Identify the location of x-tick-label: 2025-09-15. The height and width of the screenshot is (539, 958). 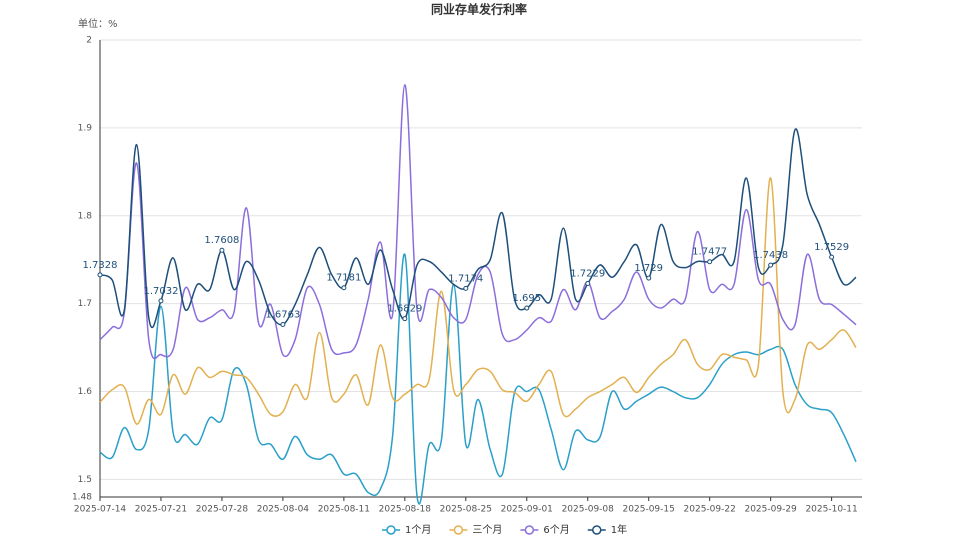
(649, 510).